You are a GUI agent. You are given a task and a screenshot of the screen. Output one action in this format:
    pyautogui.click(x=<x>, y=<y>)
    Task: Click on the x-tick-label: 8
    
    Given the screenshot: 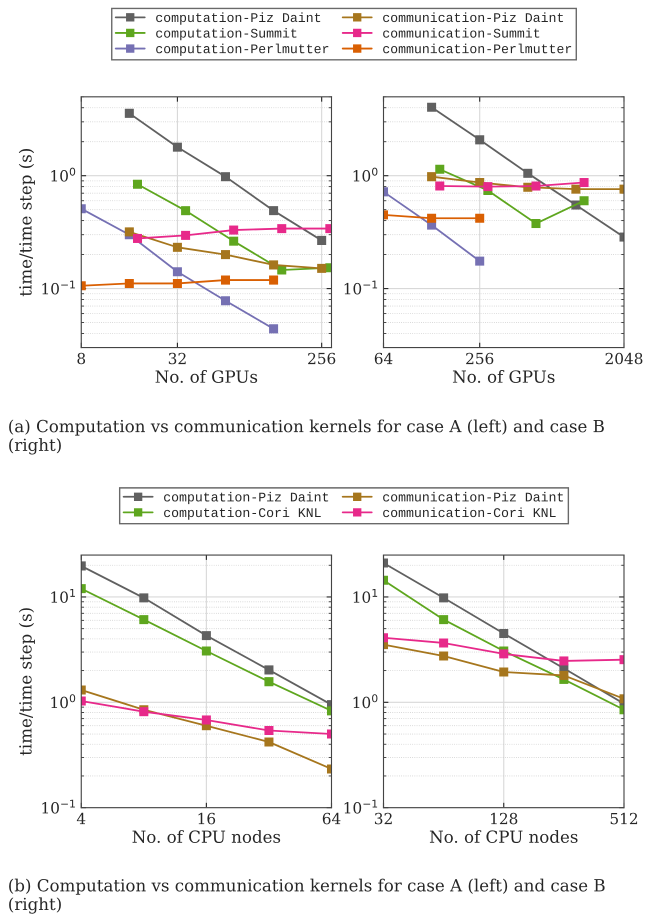 What is the action you would take?
    pyautogui.click(x=81, y=358)
    